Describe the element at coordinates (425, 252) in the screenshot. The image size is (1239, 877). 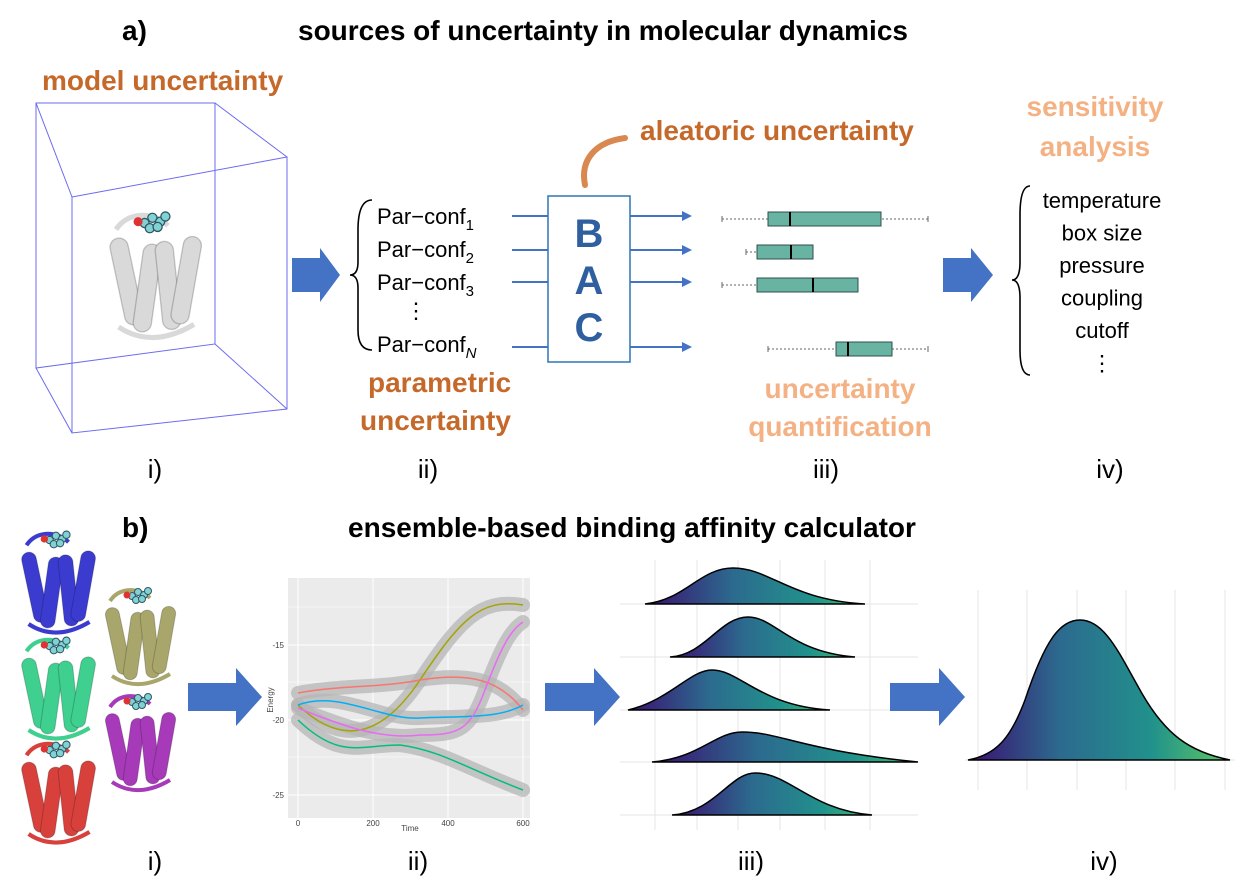
I see `parameter-configuration: Par−conf2` at that location.